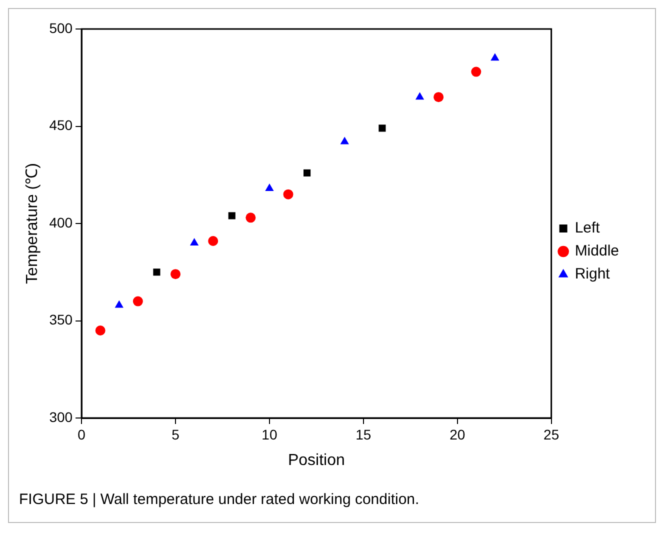 This screenshot has height=548, width=664. Describe the element at coordinates (61, 222) in the screenshot. I see `y-tick-label: 400` at that location.